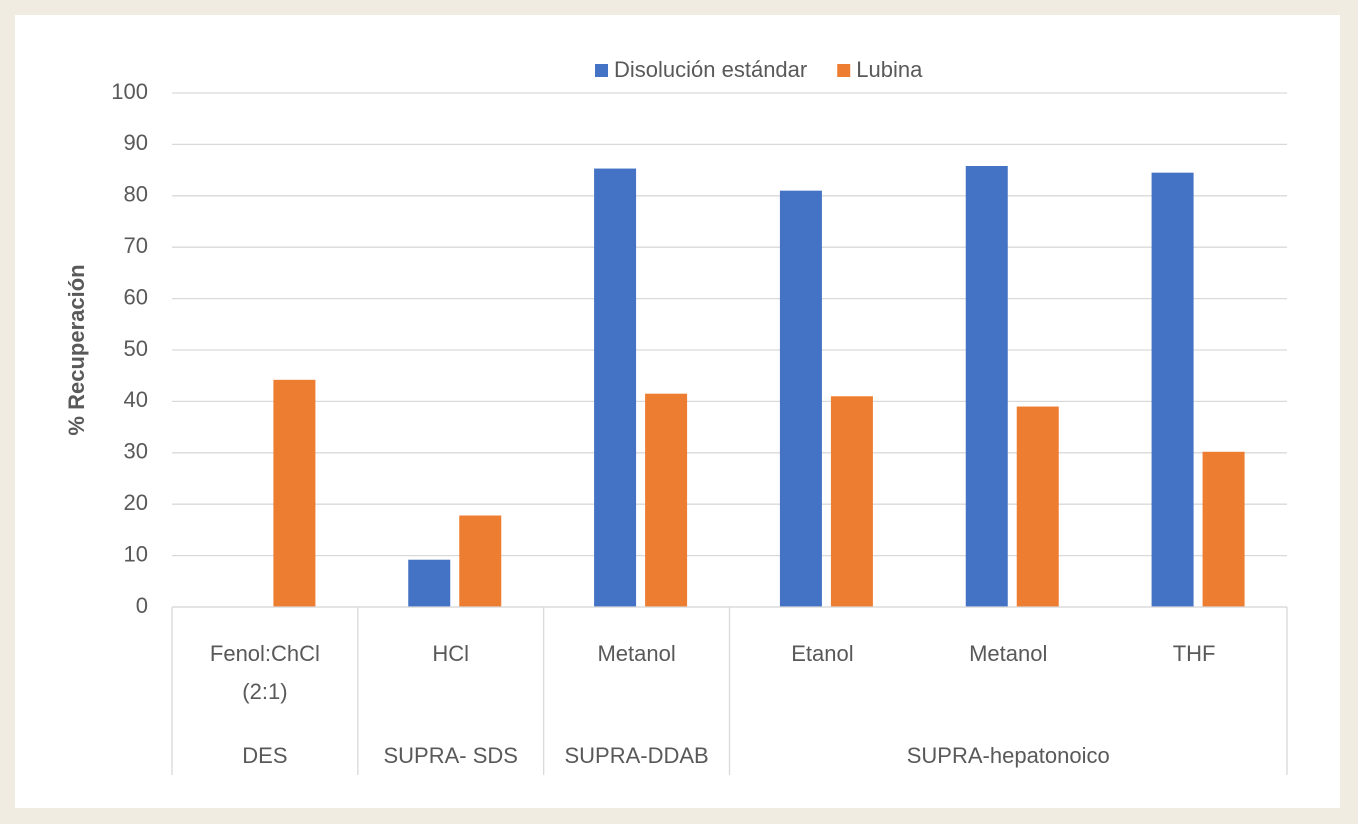 The width and height of the screenshot is (1358, 824). What do you see at coordinates (265, 653) in the screenshot?
I see `x-tick-label: Fenol:ChCl` at bounding box center [265, 653].